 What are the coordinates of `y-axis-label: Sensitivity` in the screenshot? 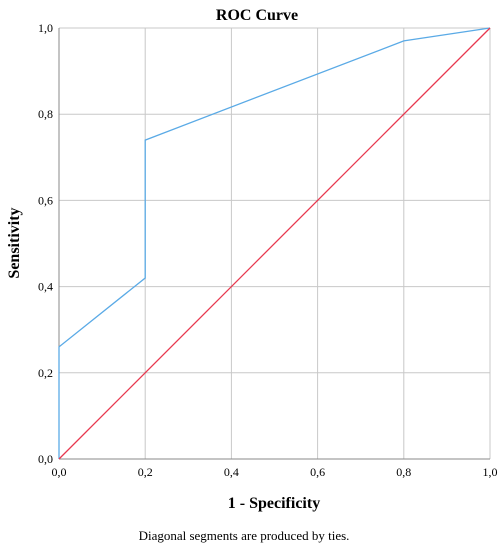 It's located at (14, 242).